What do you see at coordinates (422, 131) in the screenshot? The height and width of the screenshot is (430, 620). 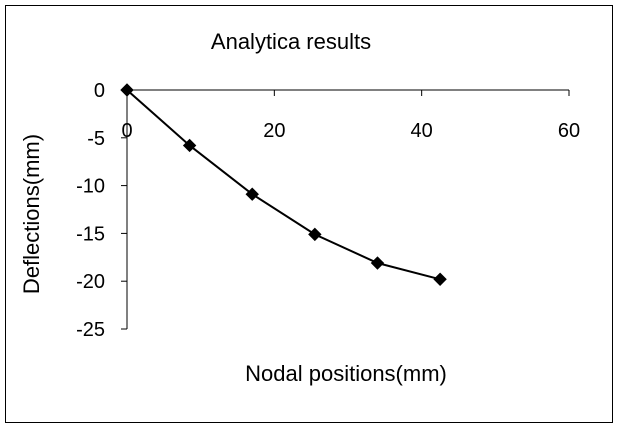 I see `x-tick-label: 40` at bounding box center [422, 131].